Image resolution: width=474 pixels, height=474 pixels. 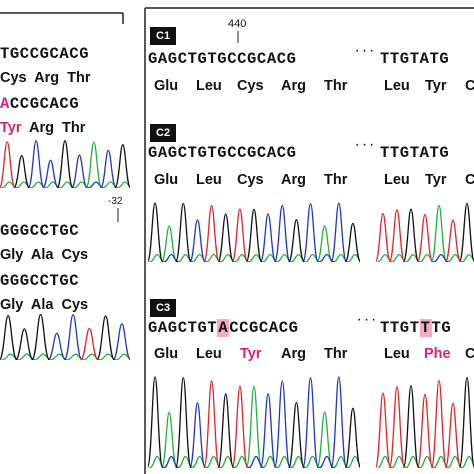 I want to click on left-aa-row4: Gly Ala Cys, so click(x=44, y=305).